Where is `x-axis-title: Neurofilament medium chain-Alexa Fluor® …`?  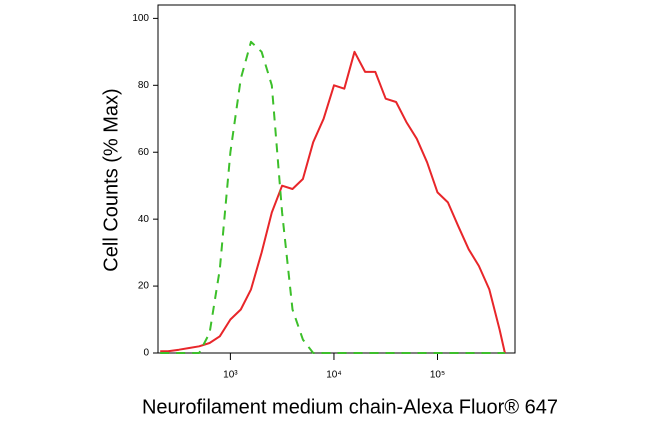 x-axis-title: Neurofilament medium chain-Alexa Fluor® … is located at coordinates (350, 407).